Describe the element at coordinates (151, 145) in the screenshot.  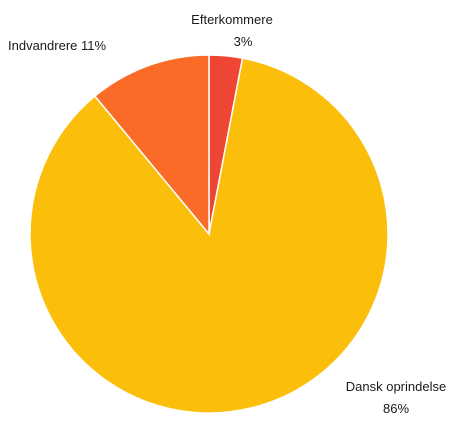
I see `pie-slice-indvandrere` at that location.